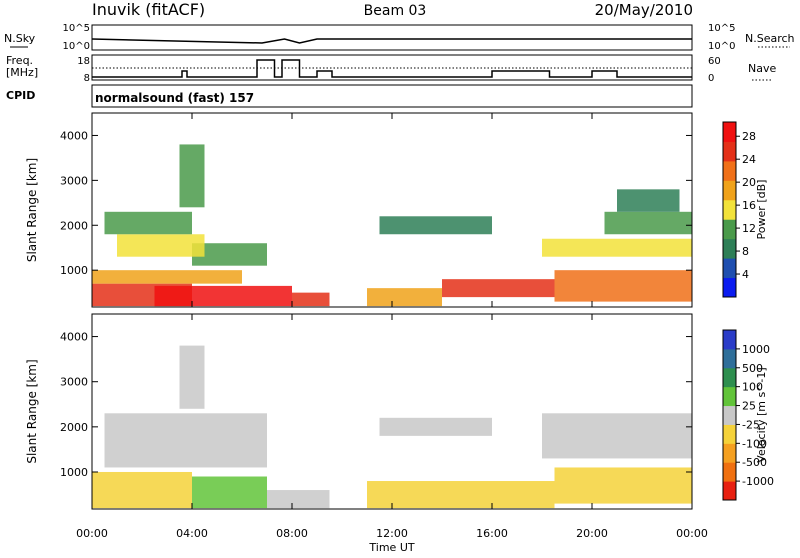 Image resolution: width=800 pixels, height=558 pixels. What do you see at coordinates (20, 38) in the screenshot?
I see `nsky-label: N.Sky` at bounding box center [20, 38].